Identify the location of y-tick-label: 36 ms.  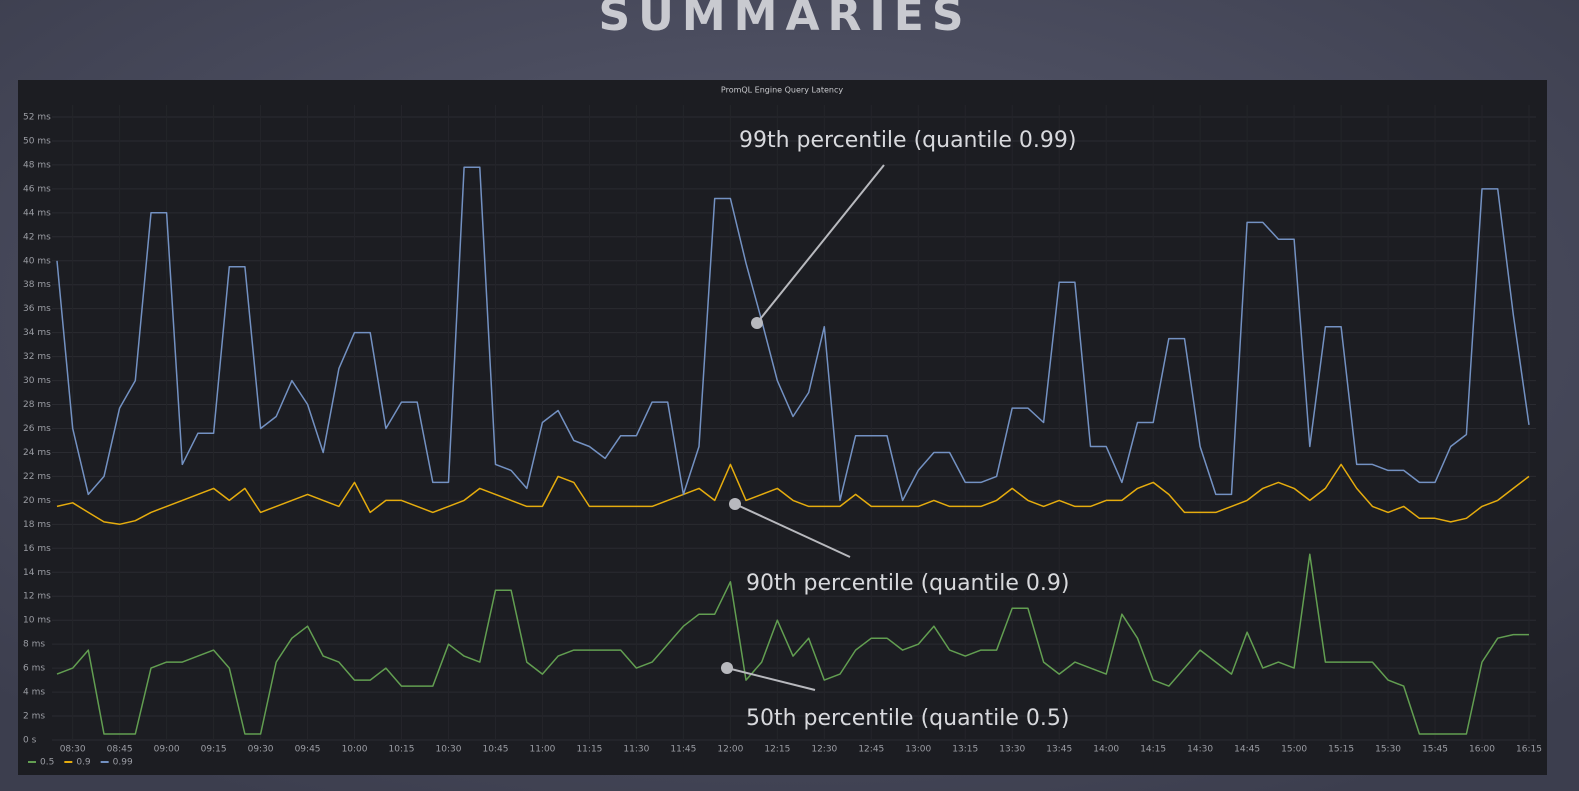
(37, 309).